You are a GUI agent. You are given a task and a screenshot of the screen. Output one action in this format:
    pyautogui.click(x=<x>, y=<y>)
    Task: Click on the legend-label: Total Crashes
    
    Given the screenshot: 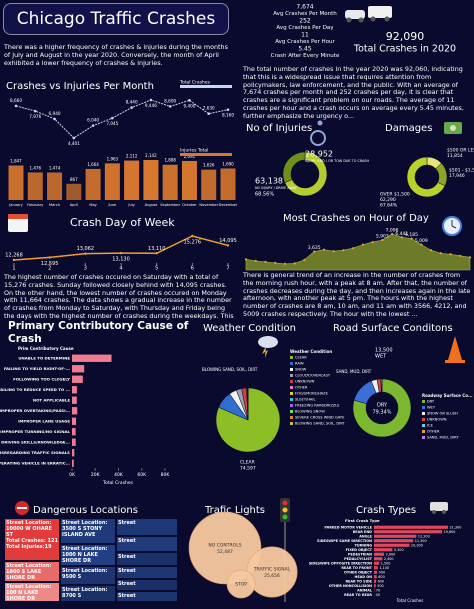 What is the action you would take?
    pyautogui.click(x=195, y=83)
    